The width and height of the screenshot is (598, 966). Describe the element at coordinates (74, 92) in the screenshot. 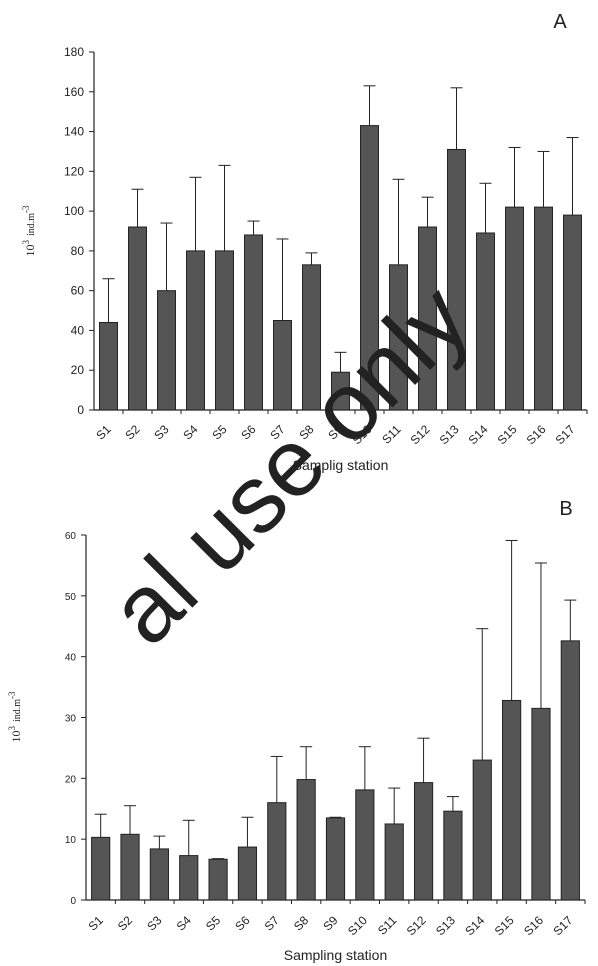

I see `y-tick-label: 160` at that location.